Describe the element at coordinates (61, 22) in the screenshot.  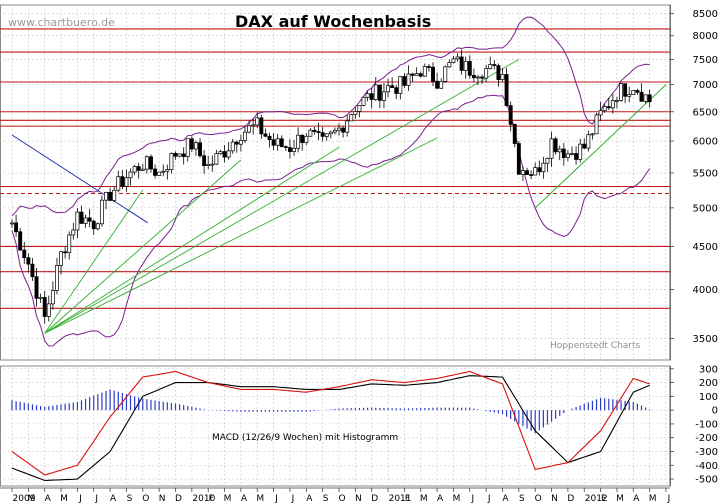
I see `source-label: www.chartbuero.de` at that location.